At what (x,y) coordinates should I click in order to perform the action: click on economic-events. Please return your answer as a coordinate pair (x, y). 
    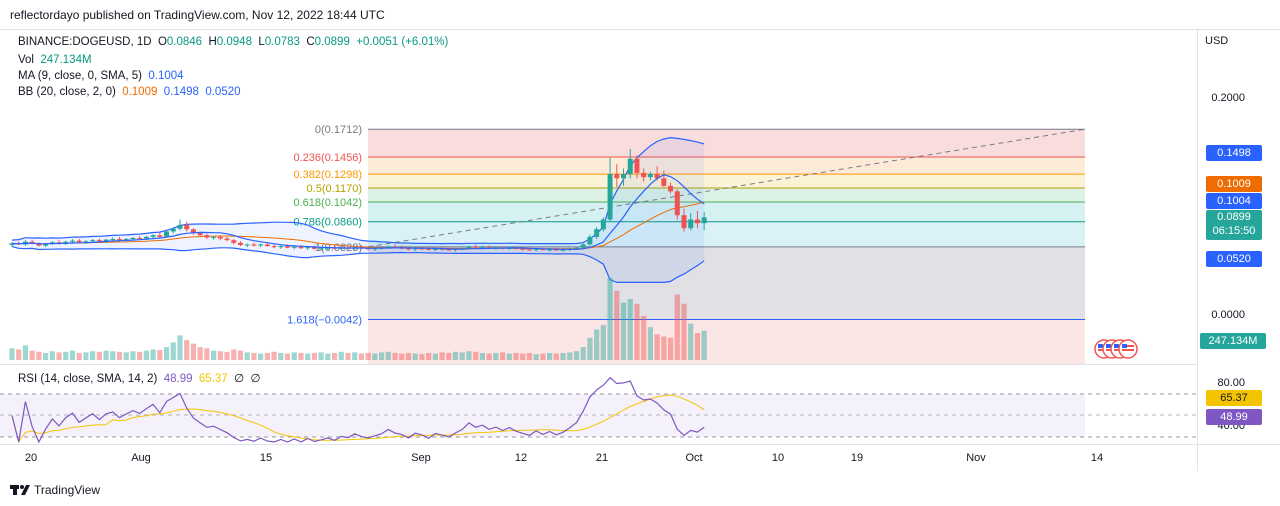
    Looking at the image, I should click on (1117, 349).